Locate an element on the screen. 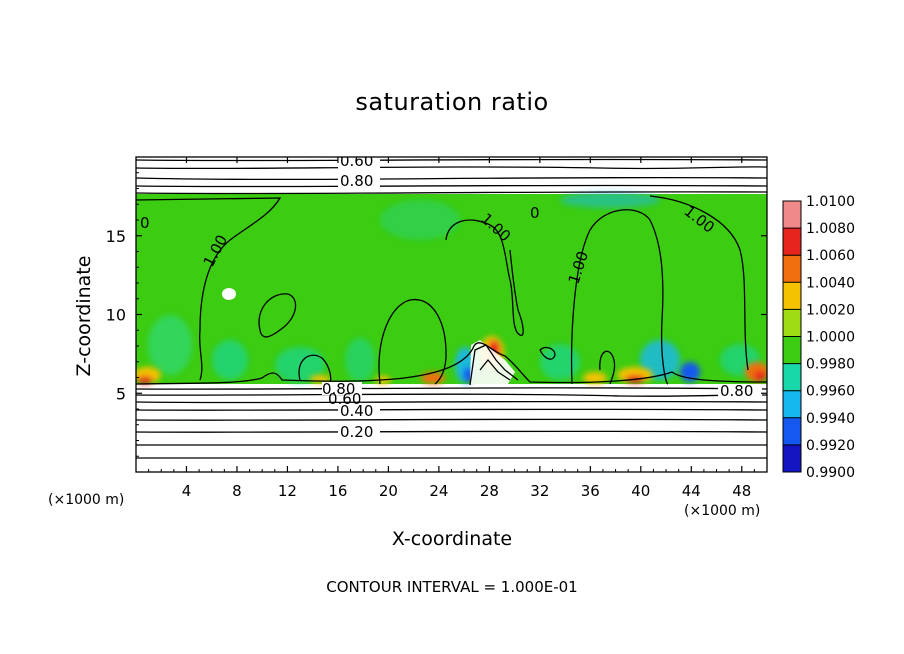 The width and height of the screenshot is (904, 654). colorbar-label: 1.0100 is located at coordinates (830, 202).